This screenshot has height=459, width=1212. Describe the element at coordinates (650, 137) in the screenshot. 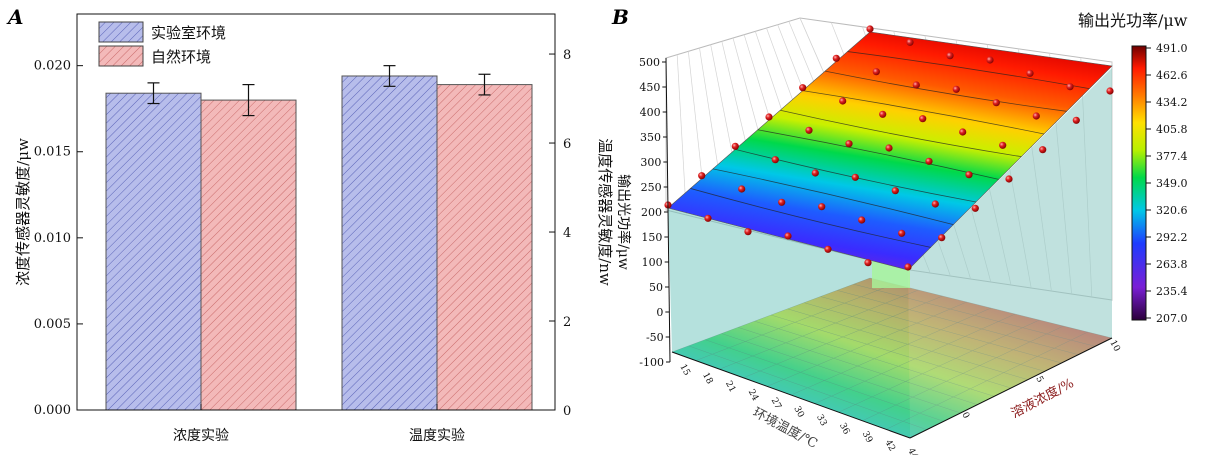

I see `z-tick-label: 350` at that location.